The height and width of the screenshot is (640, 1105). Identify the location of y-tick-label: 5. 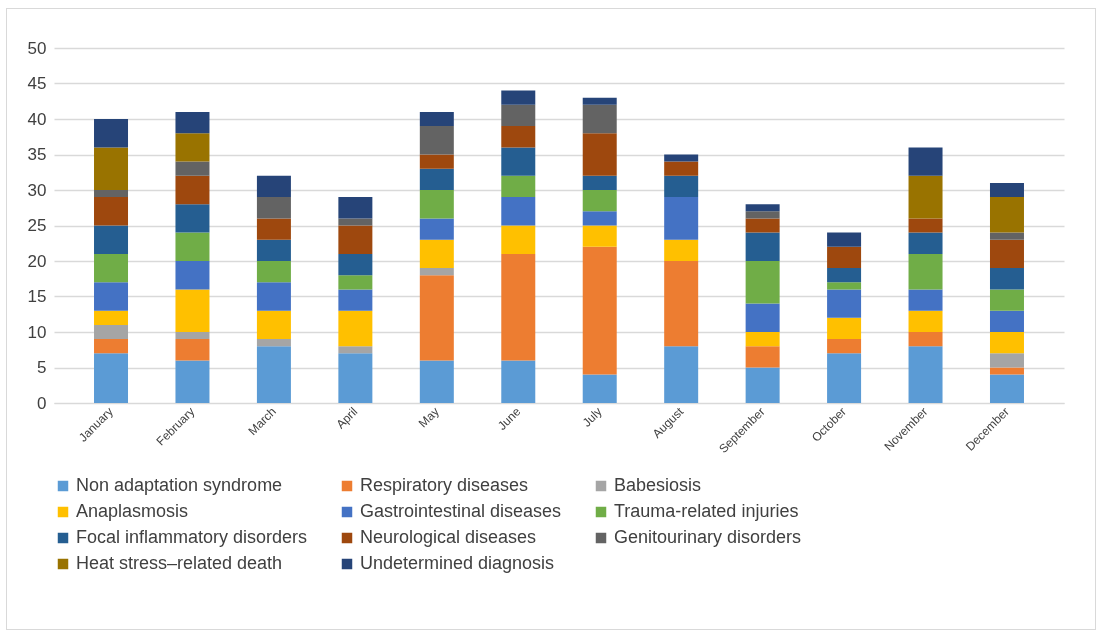
(42, 367).